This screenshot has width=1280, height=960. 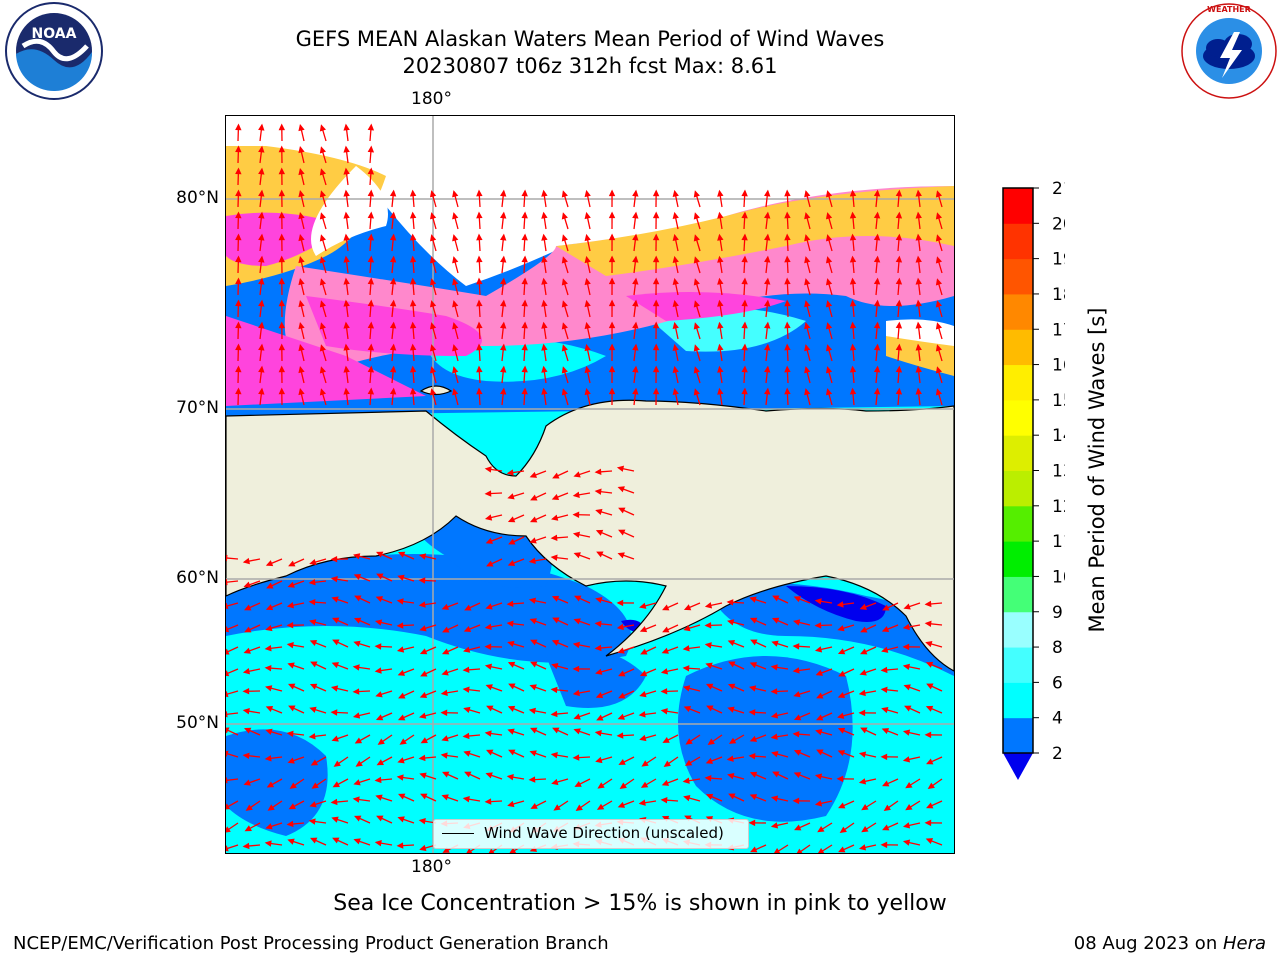 What do you see at coordinates (1018, 766) in the screenshot?
I see `colorbar-extend-triangle` at bounding box center [1018, 766].